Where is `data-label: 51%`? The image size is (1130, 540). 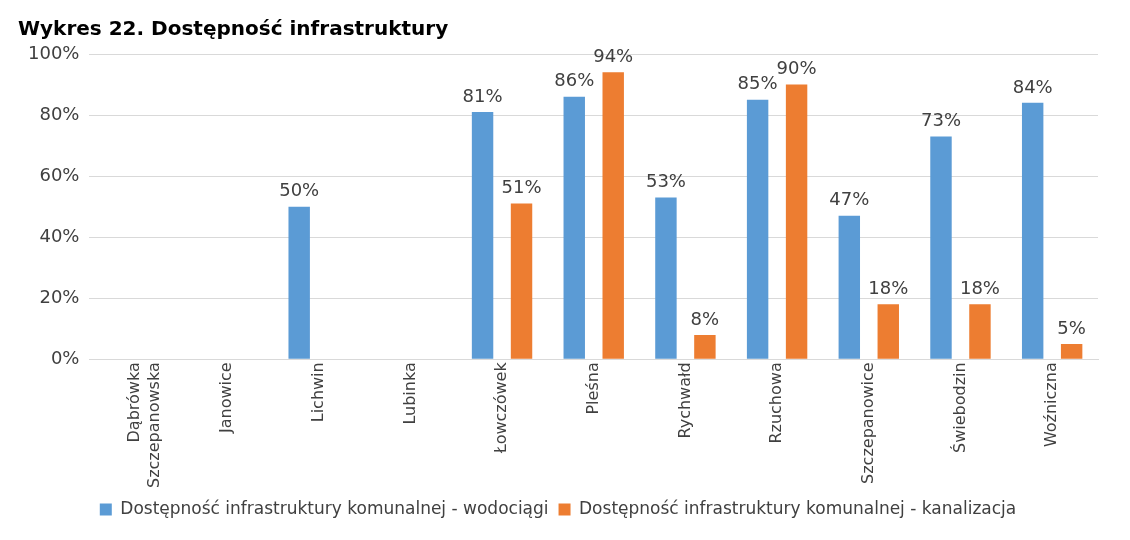 data-label: 51% is located at coordinates (521, 187).